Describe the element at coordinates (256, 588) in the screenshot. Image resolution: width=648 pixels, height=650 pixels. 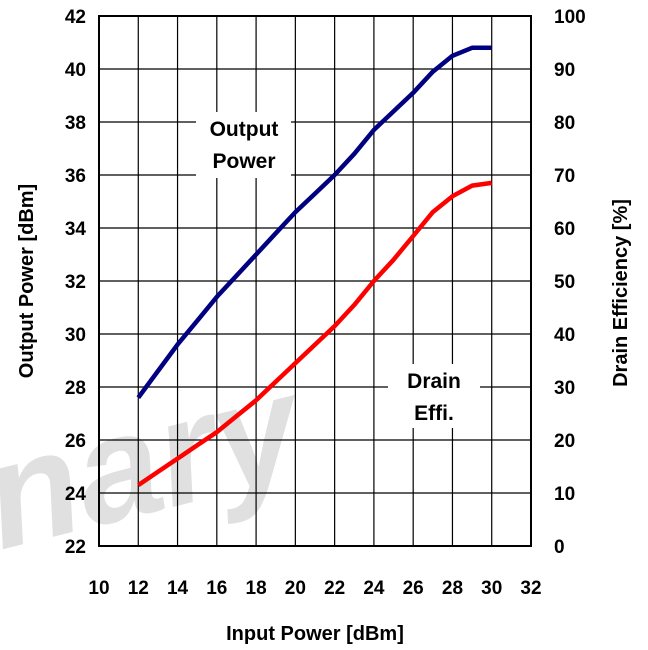
I see `x-tick-label: 18` at that location.